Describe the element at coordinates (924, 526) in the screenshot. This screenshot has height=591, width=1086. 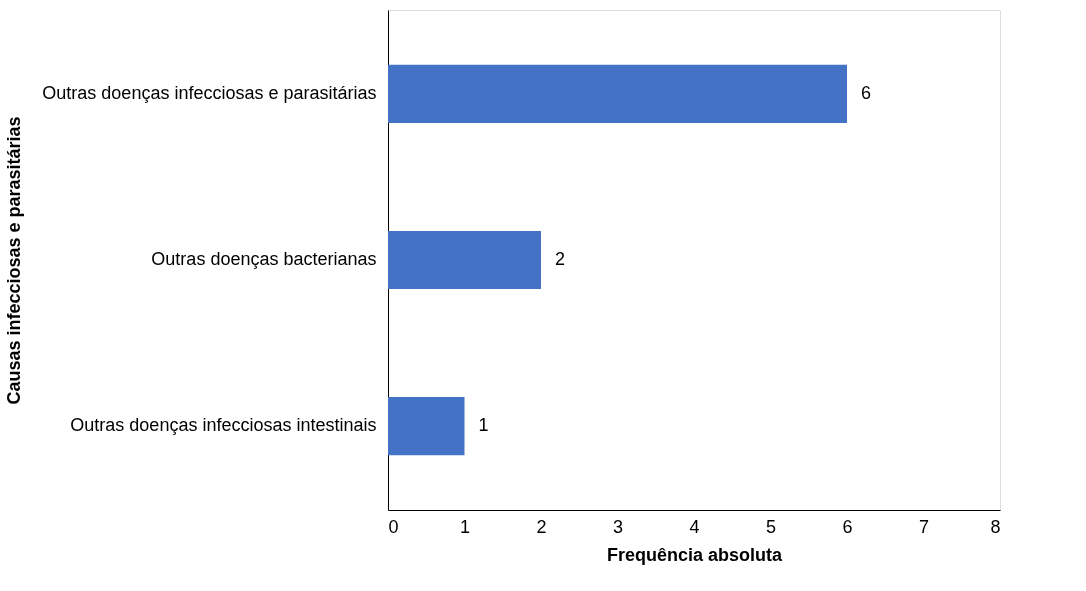
I see `x-tick-label: 7` at that location.